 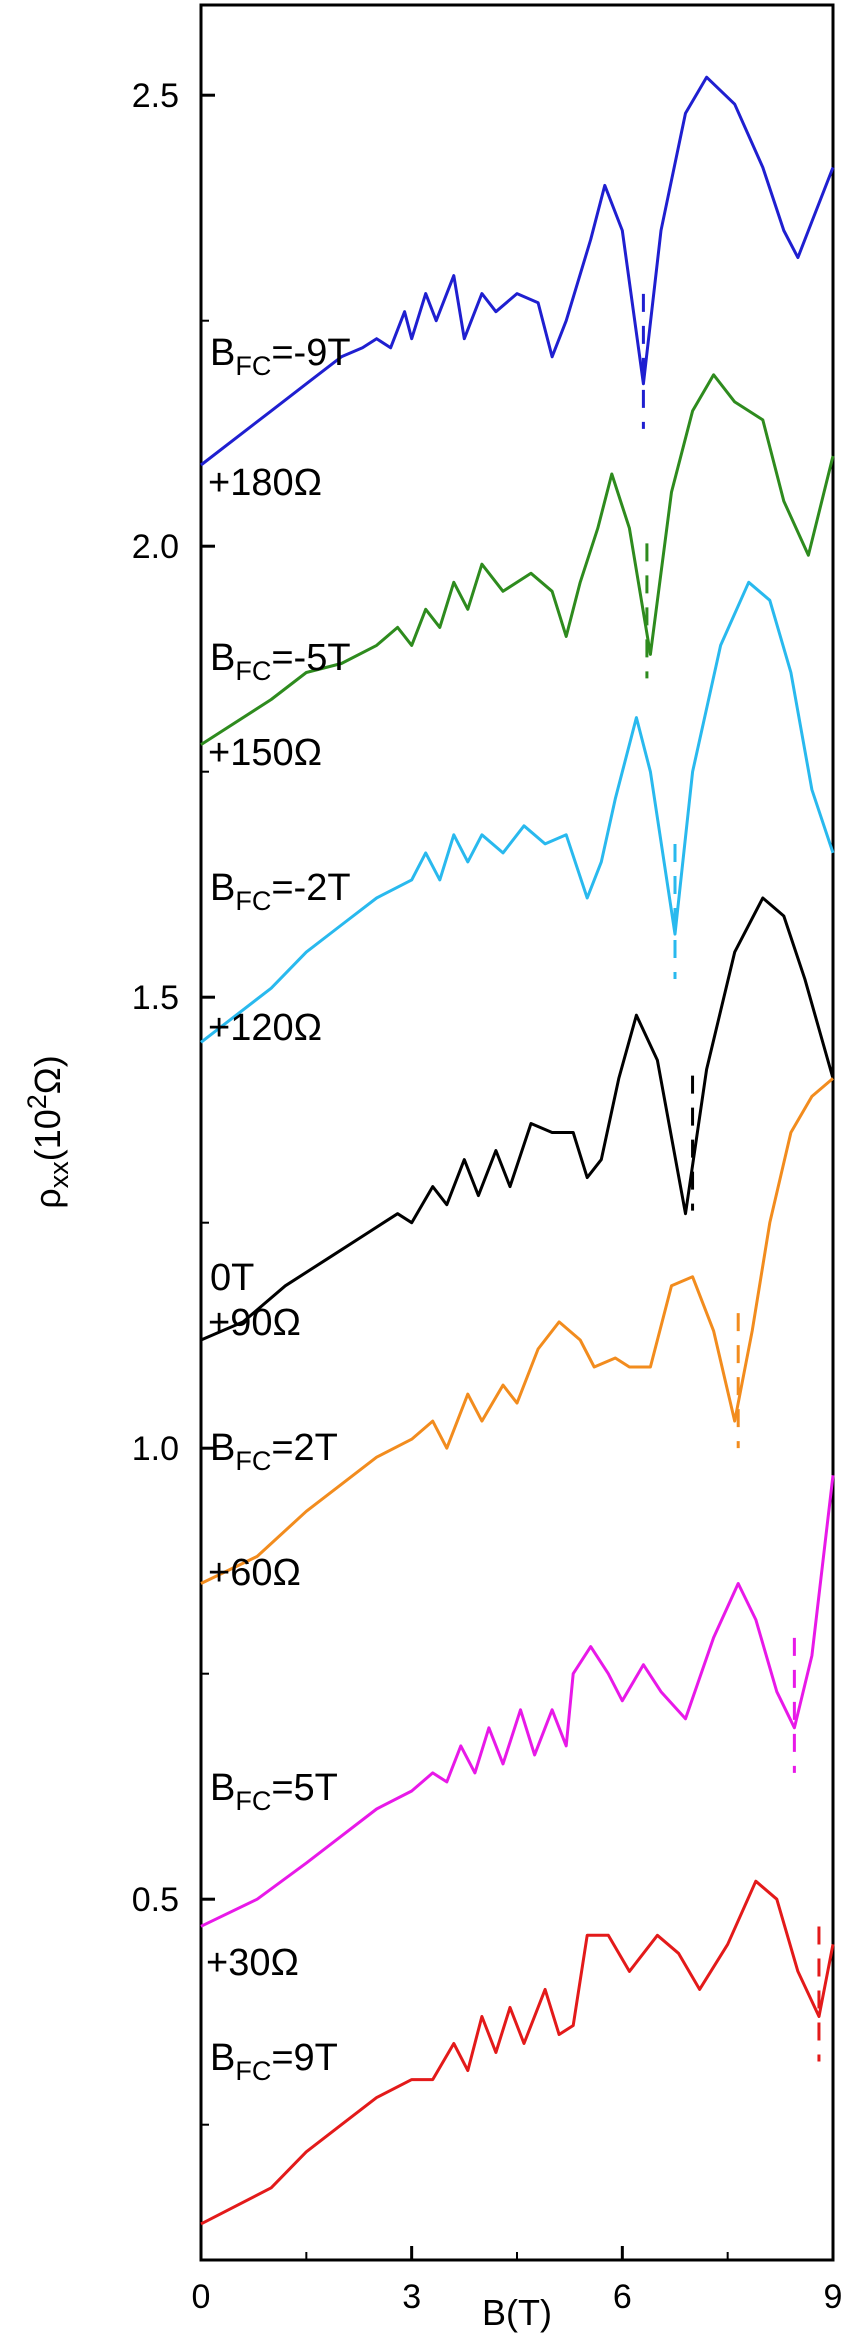 I want to click on curve-label: 0T, so click(x=232, y=1278).